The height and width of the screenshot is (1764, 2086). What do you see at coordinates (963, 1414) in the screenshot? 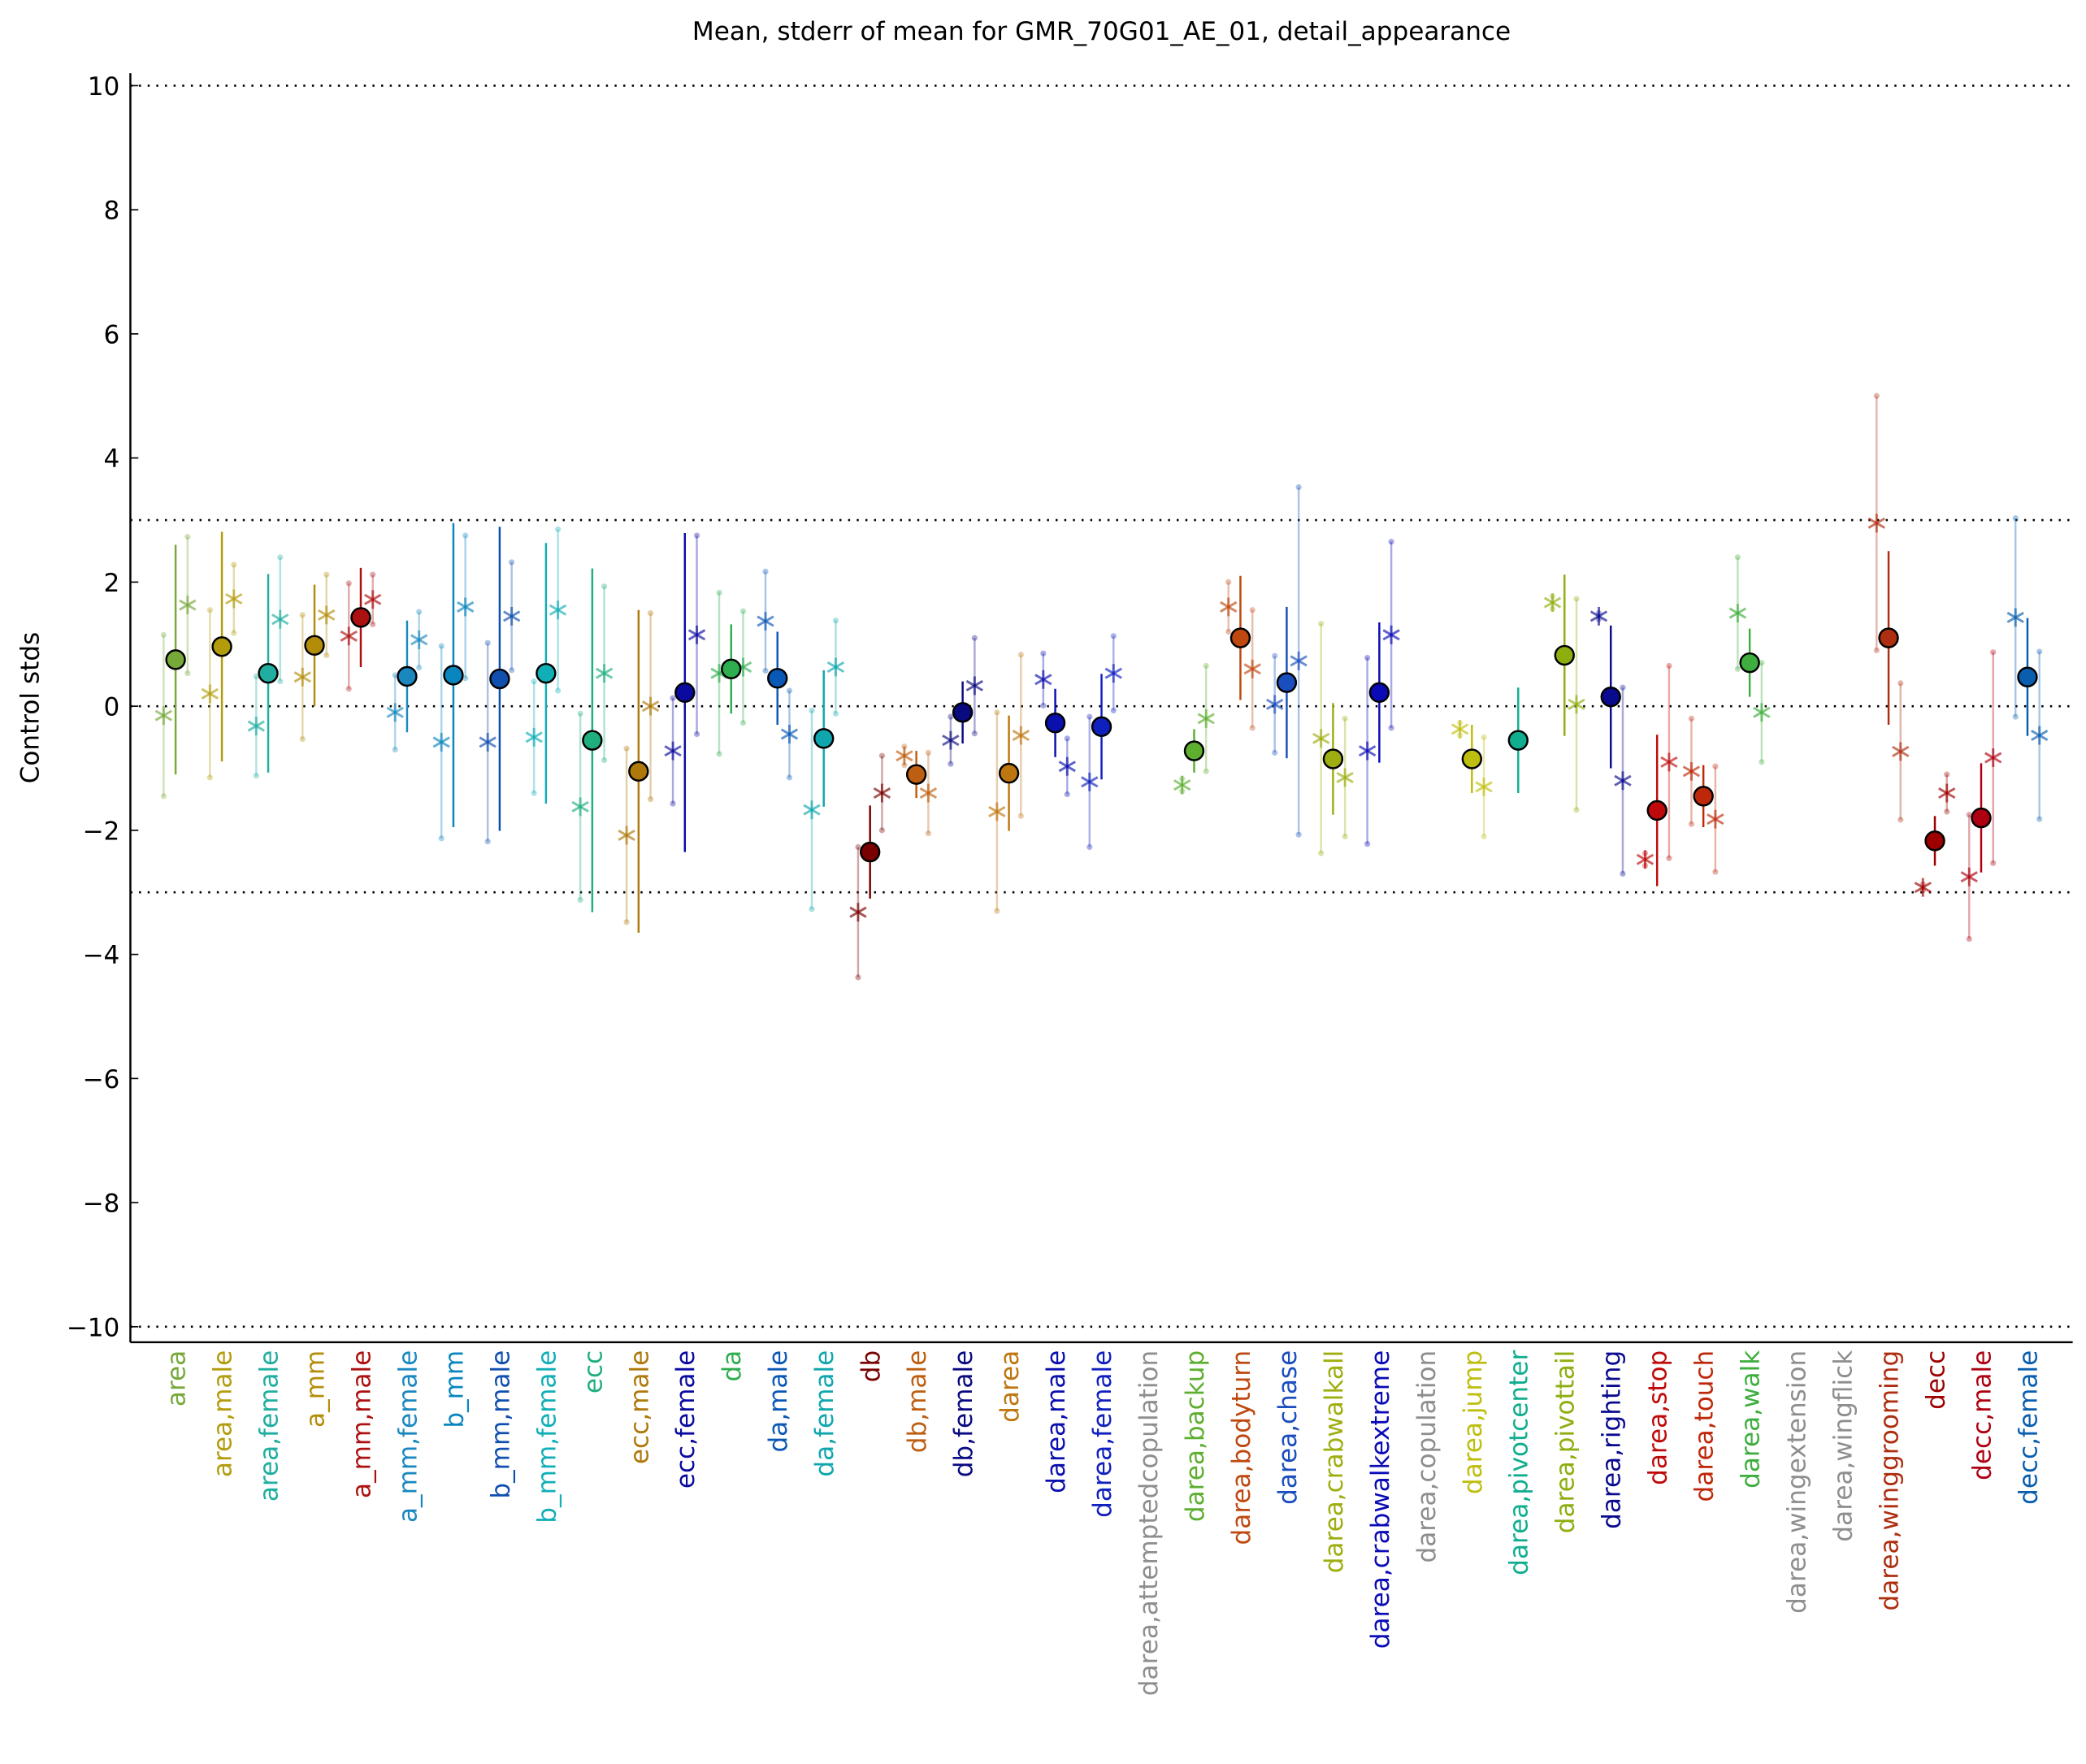
I see `x-tick-label: db,female` at bounding box center [963, 1414].